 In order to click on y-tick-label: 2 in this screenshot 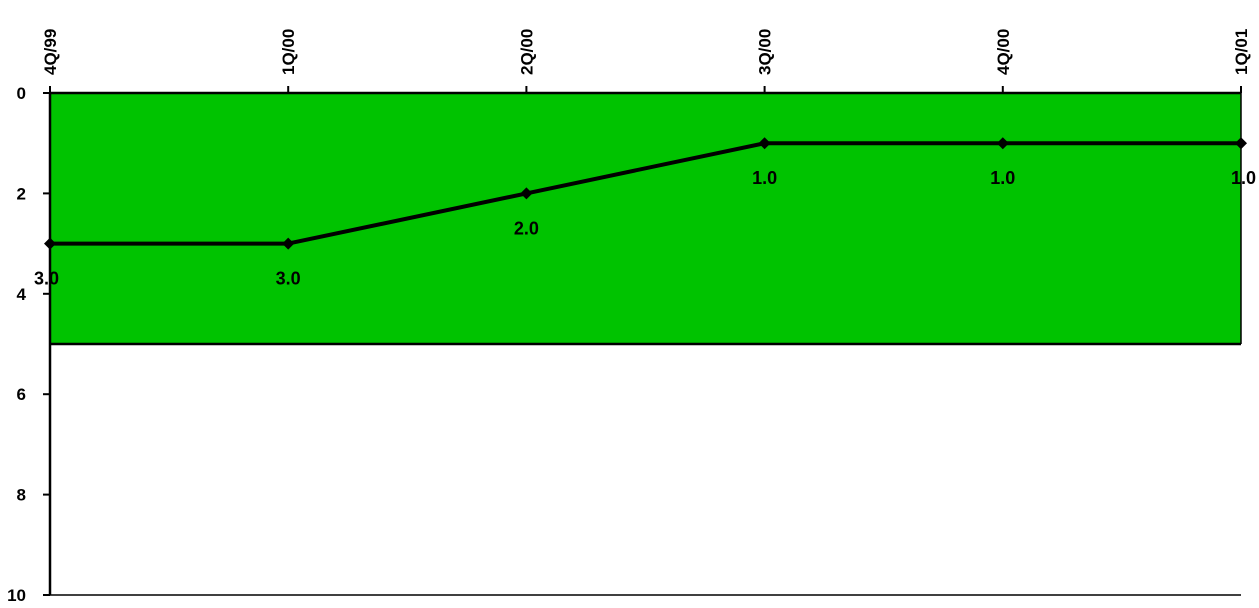, I will do `click(21, 193)`.